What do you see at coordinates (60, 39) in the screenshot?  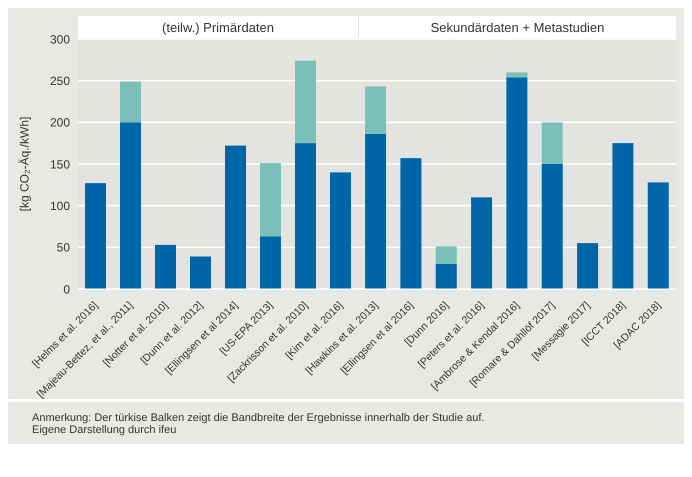 I see `y-tick-label: 300` at bounding box center [60, 39].